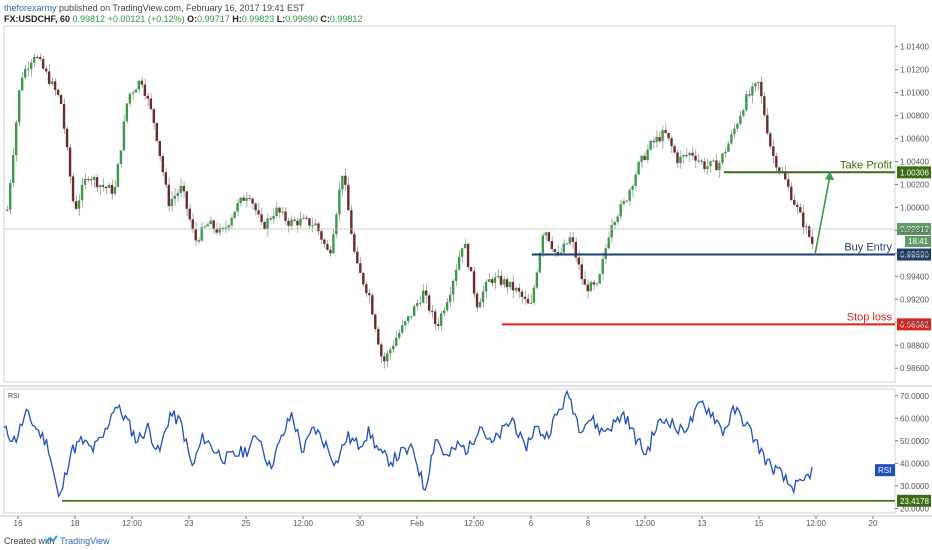 The height and width of the screenshot is (550, 932). What do you see at coordinates (281, 19) in the screenshot?
I see `low-label: L:` at bounding box center [281, 19].